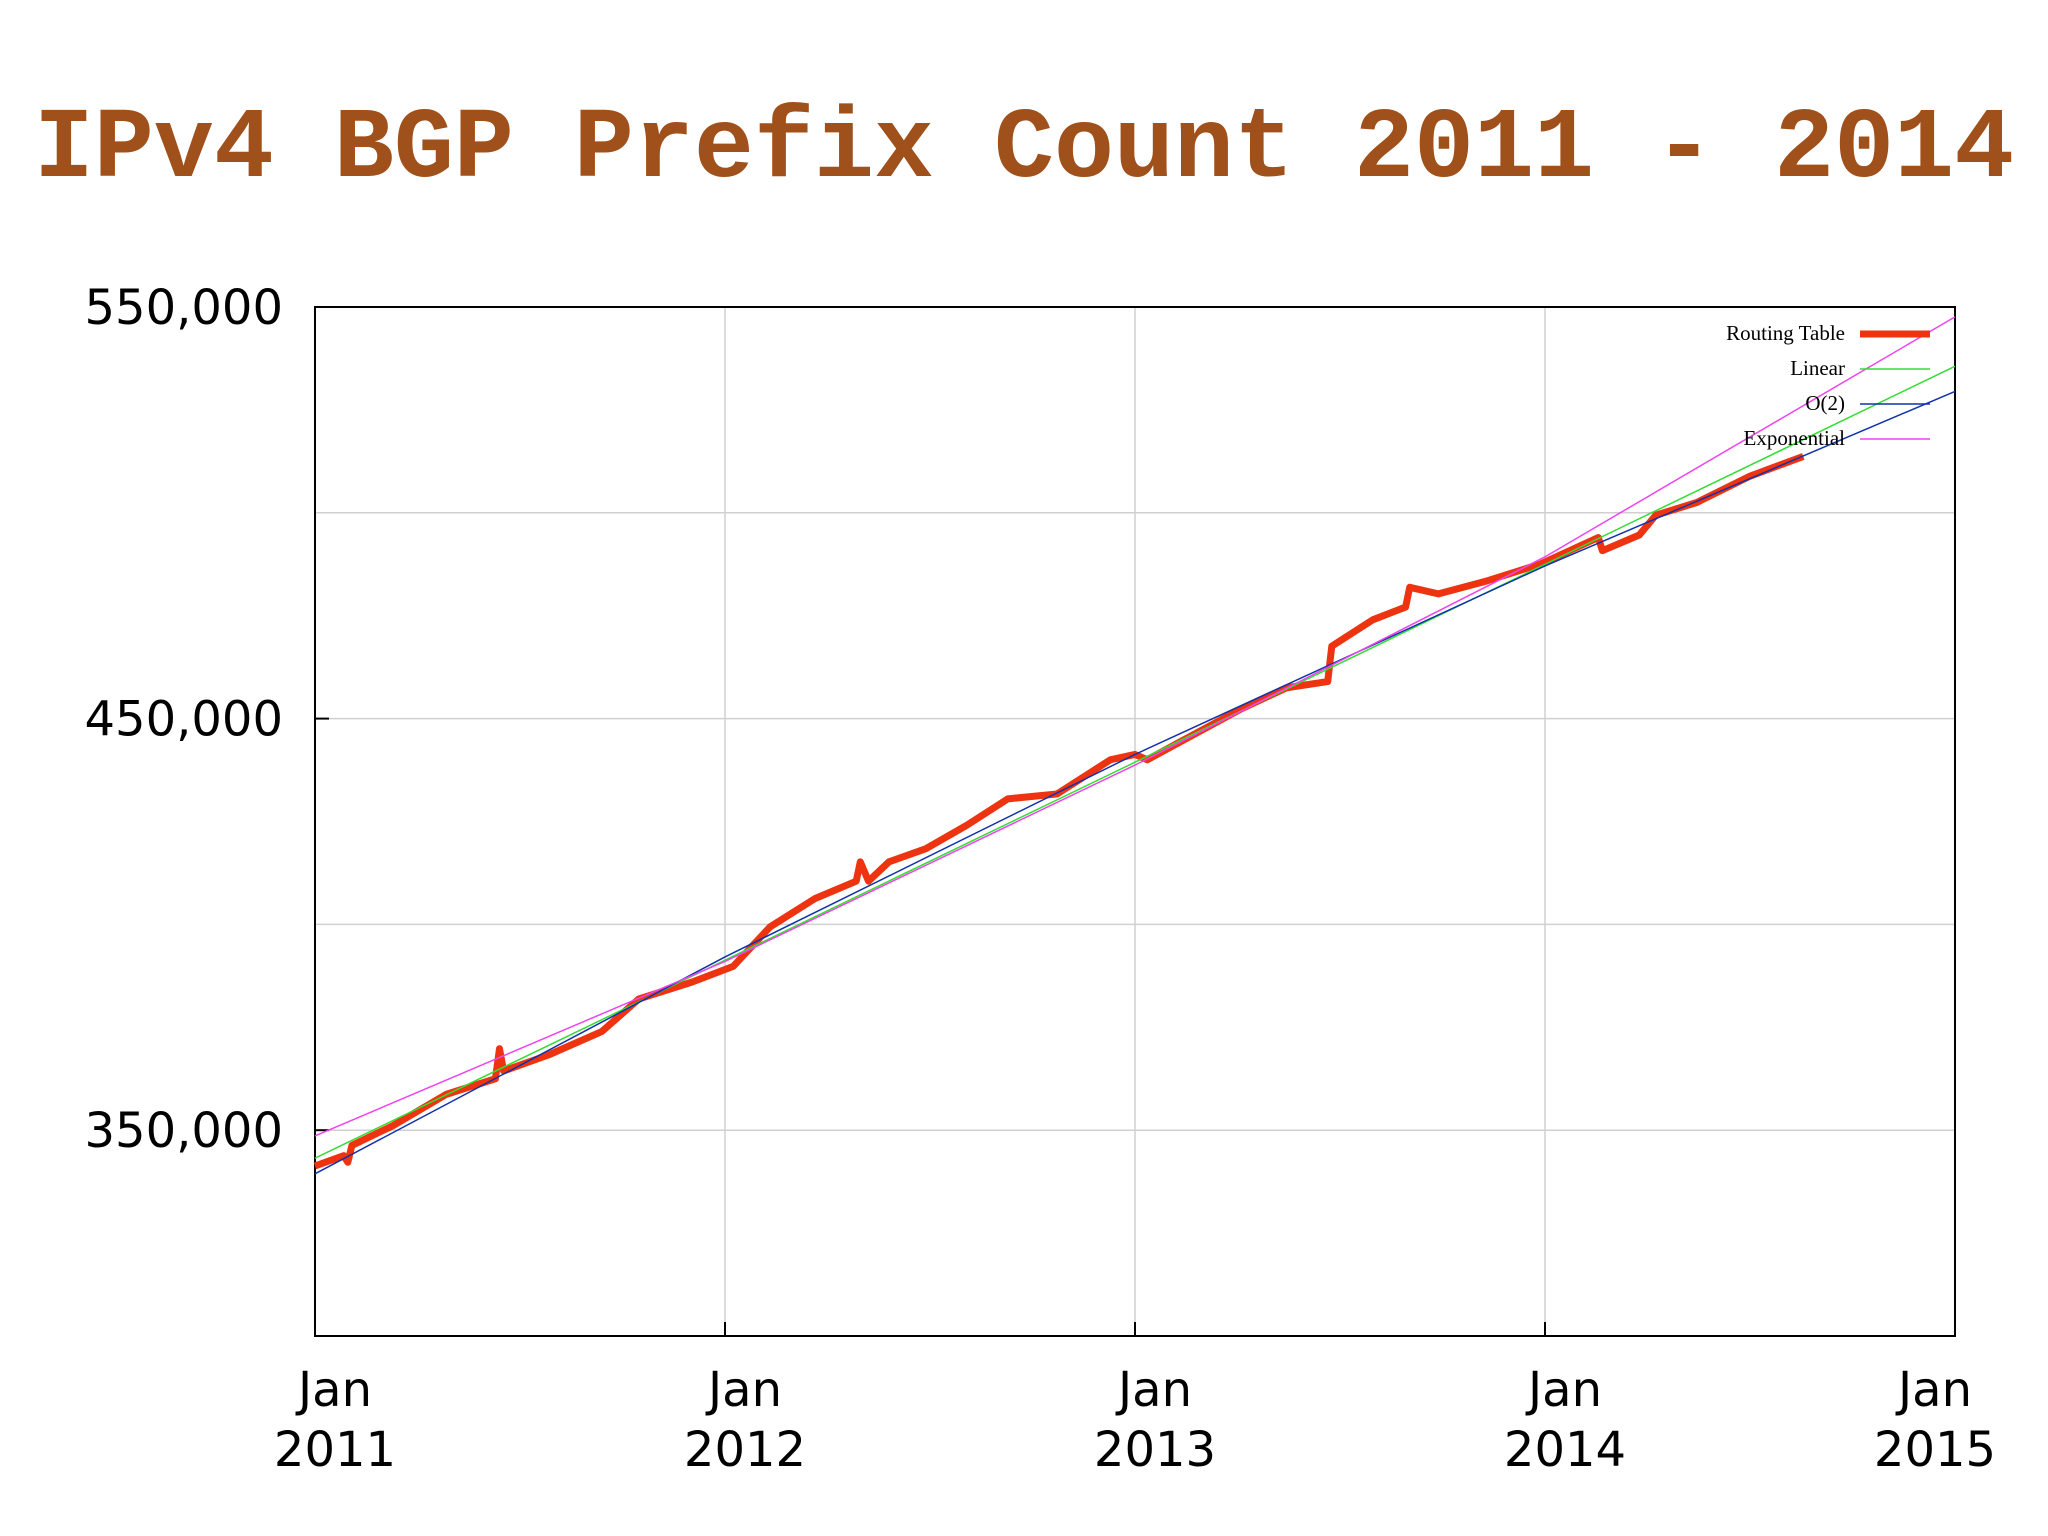 The width and height of the screenshot is (2048, 1536). What do you see at coordinates (184, 720) in the screenshot?
I see `y-tick-label: 450,000` at bounding box center [184, 720].